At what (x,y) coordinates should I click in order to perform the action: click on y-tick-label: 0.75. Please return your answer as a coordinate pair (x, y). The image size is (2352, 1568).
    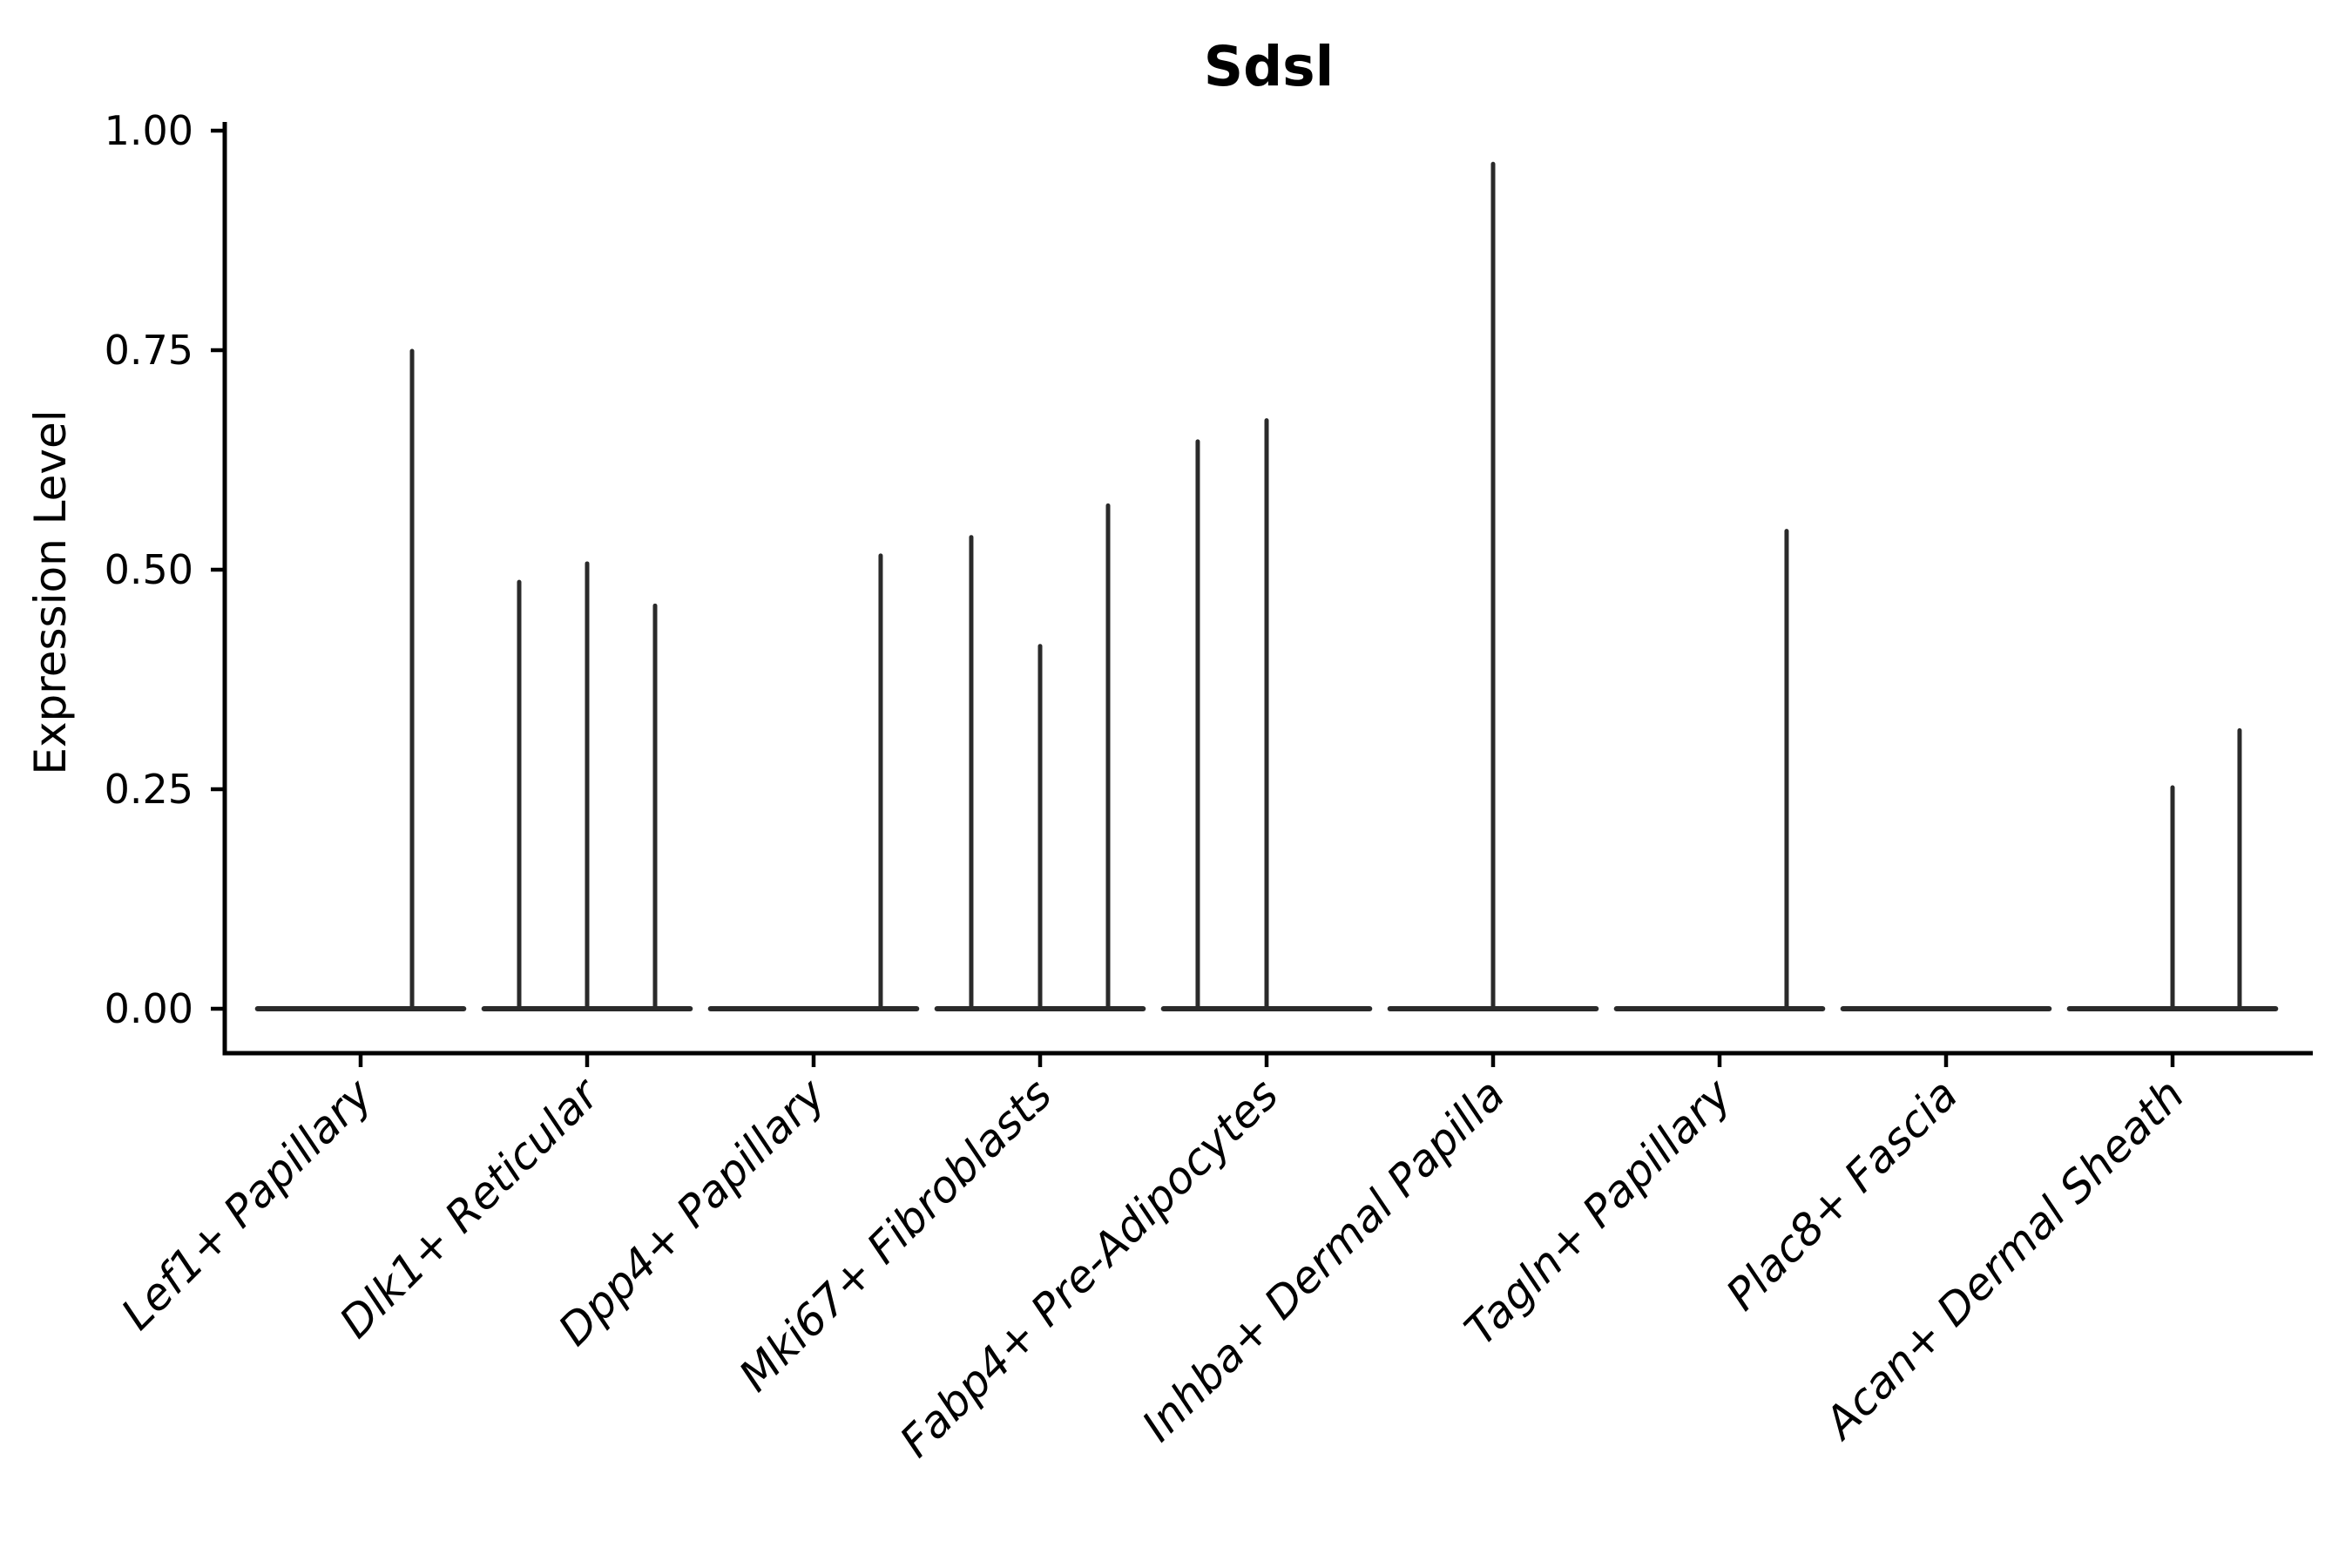
    Looking at the image, I should click on (149, 351).